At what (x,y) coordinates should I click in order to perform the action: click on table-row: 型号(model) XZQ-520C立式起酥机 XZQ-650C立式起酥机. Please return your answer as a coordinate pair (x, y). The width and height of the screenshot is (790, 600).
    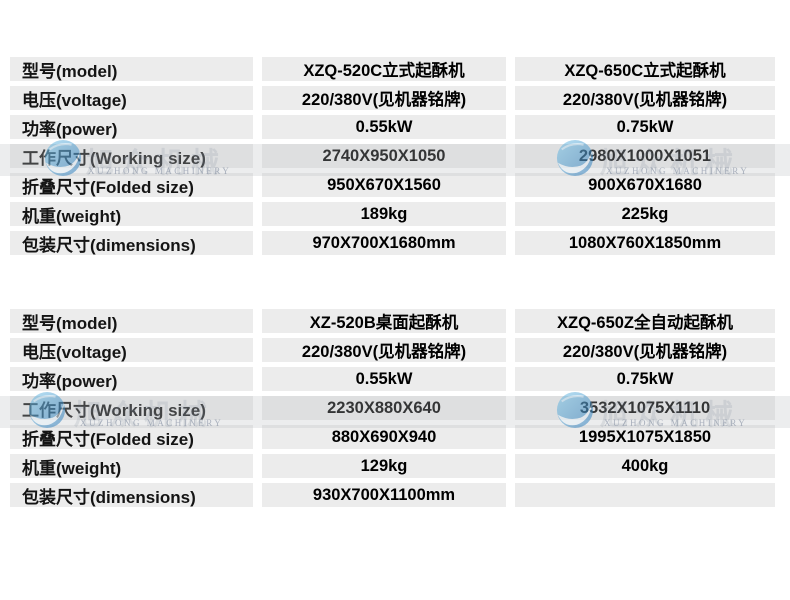
    Looking at the image, I should click on (392, 69).